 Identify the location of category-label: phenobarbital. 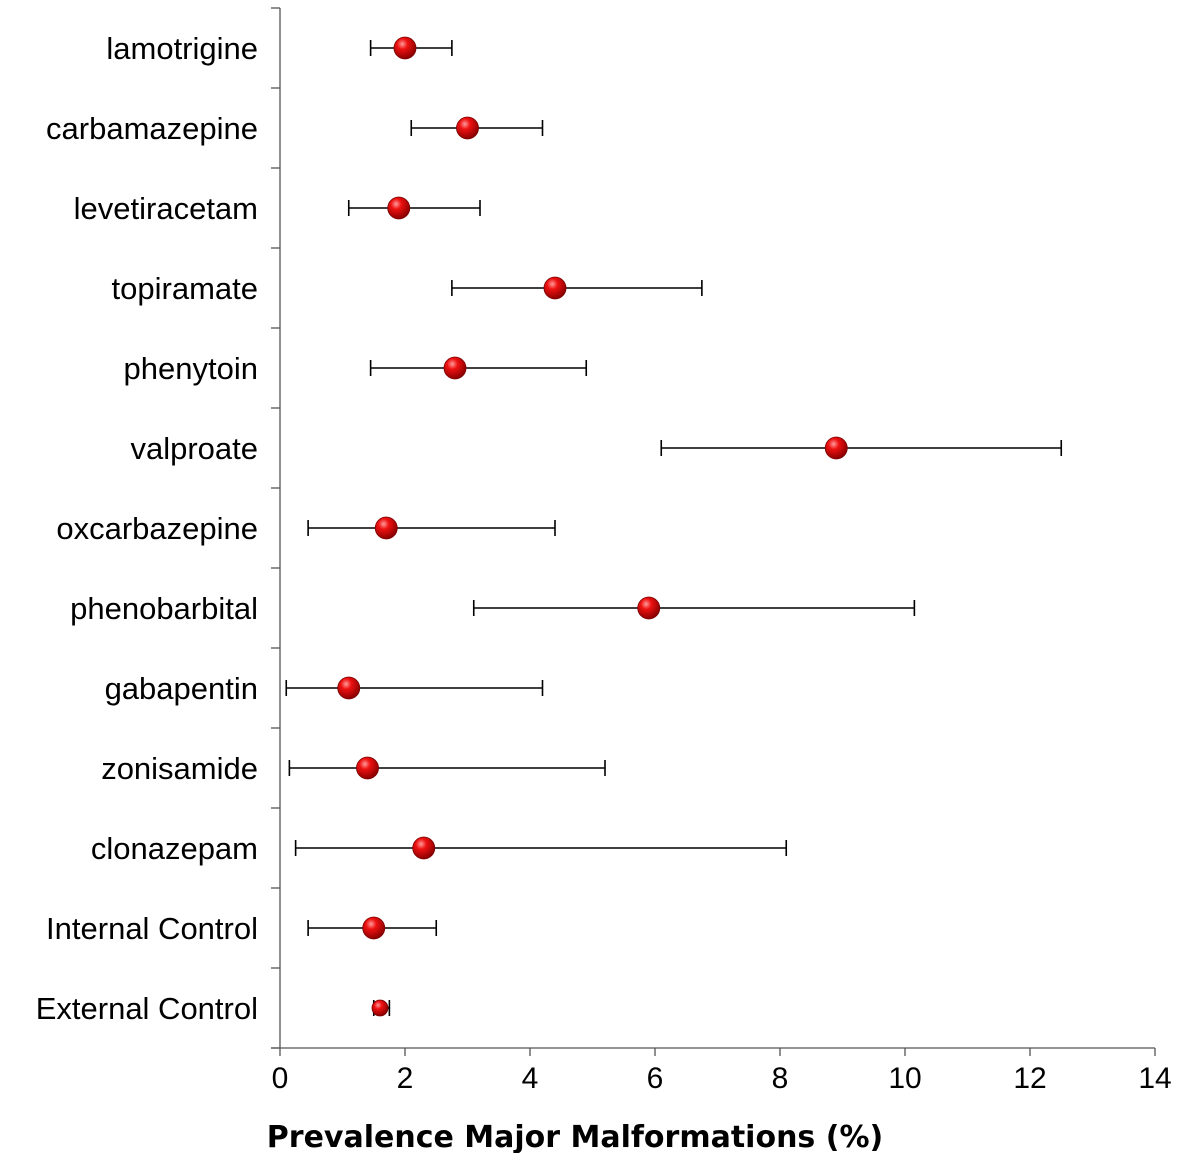
(164, 608).